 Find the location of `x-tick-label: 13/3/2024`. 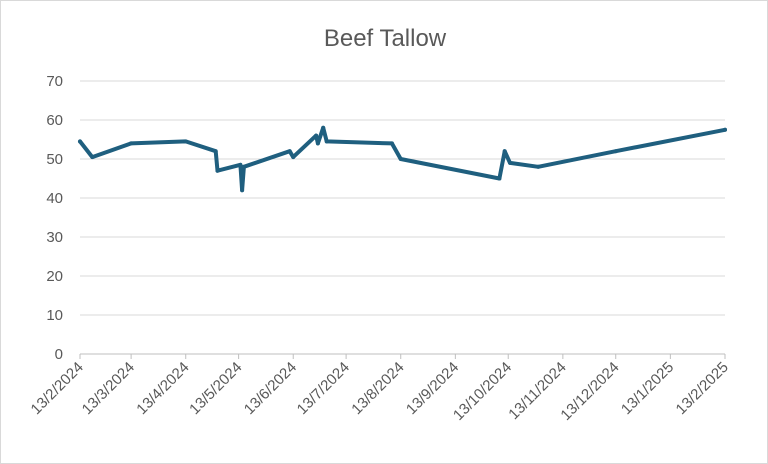

x-tick-label: 13/3/2024 is located at coordinates (108, 388).